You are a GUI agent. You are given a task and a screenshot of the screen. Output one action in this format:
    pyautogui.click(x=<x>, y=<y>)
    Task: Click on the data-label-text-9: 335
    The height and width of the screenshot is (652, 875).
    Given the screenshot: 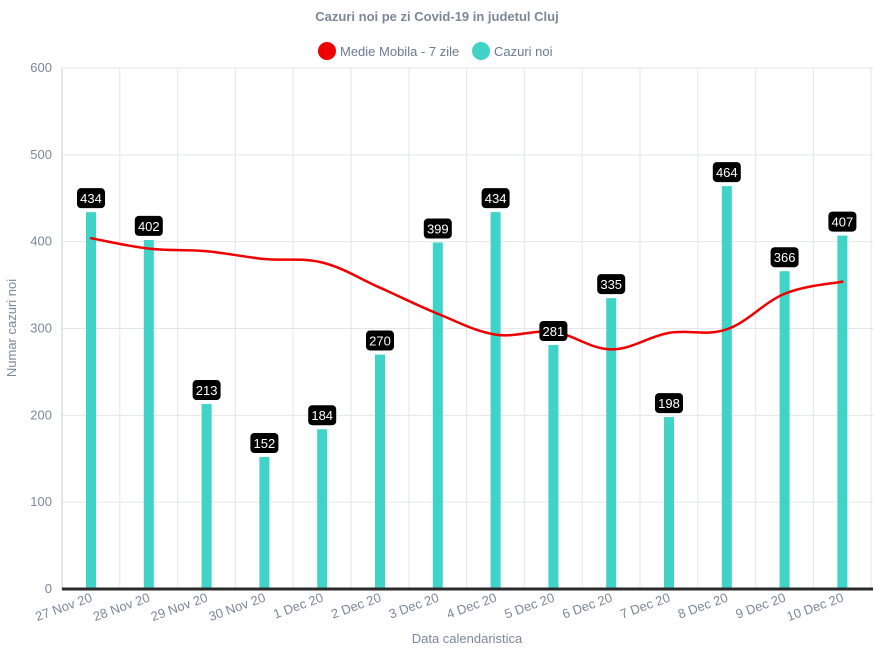 What is the action you would take?
    pyautogui.click(x=611, y=284)
    